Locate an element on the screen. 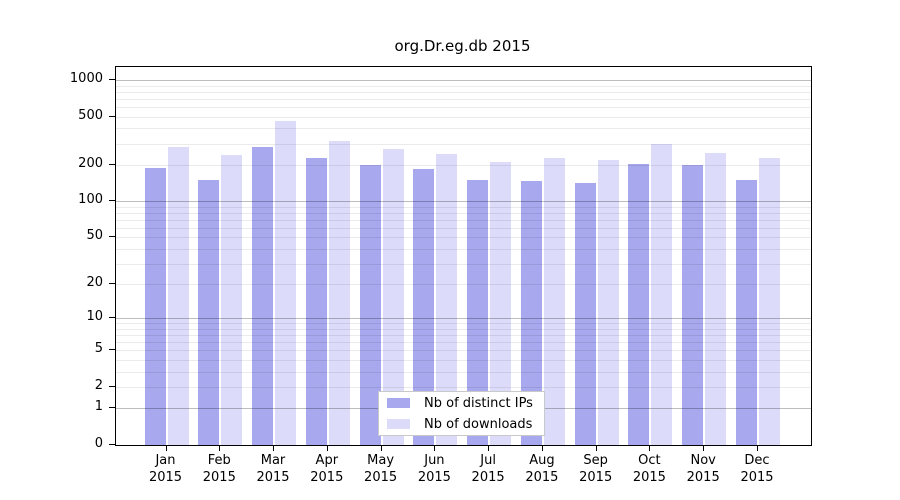 Image resolution: width=900 pixels, height=500 pixels. x-tick-label-apr: Apr 2015 is located at coordinates (327, 469).